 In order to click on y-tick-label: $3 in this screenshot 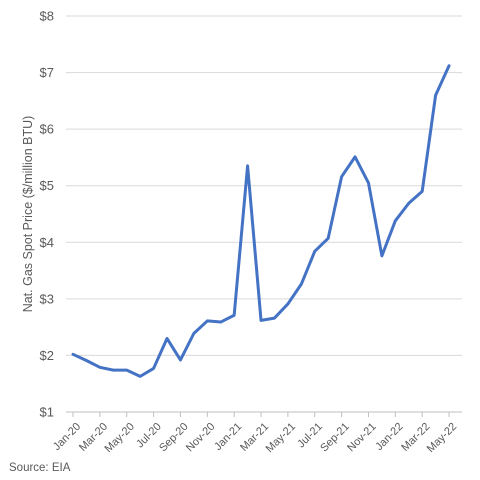, I will do `click(47, 298)`.